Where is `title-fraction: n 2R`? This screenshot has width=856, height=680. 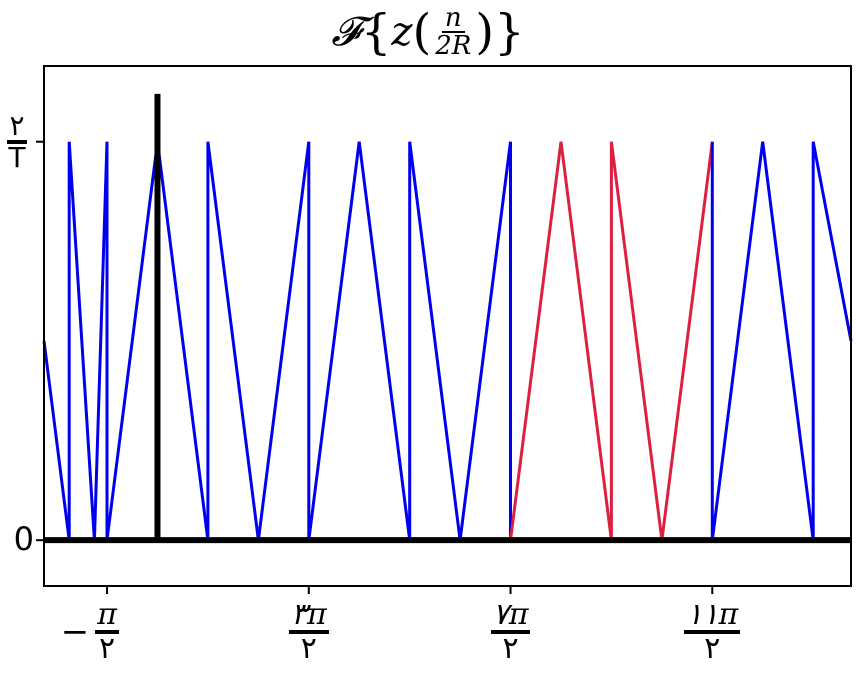
title-fraction: n 2R is located at coordinates (453, 32).